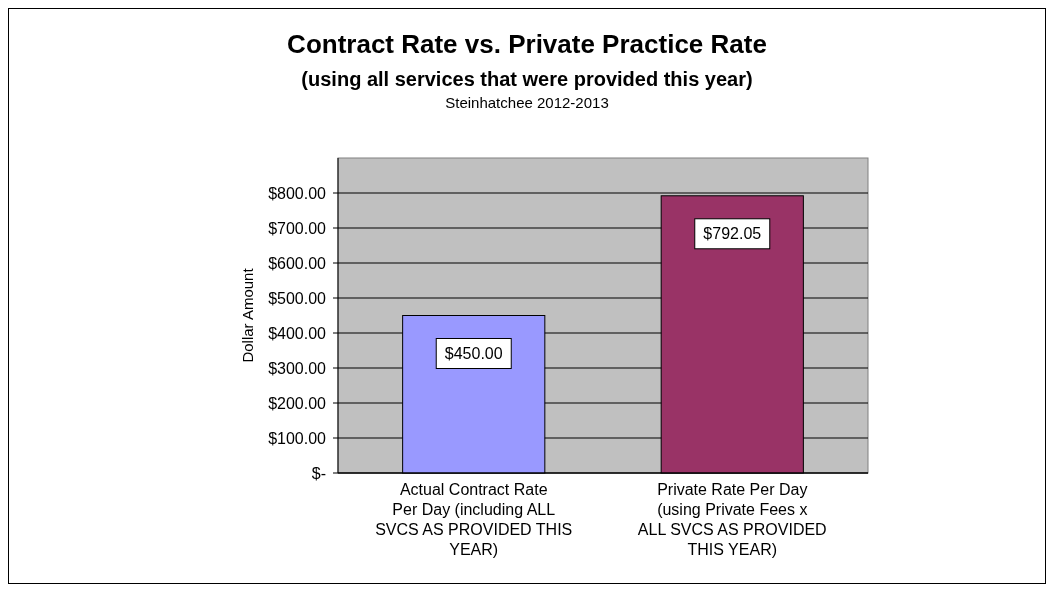  Describe the element at coordinates (297, 298) in the screenshot. I see `y-tick-label: $500.00` at that location.